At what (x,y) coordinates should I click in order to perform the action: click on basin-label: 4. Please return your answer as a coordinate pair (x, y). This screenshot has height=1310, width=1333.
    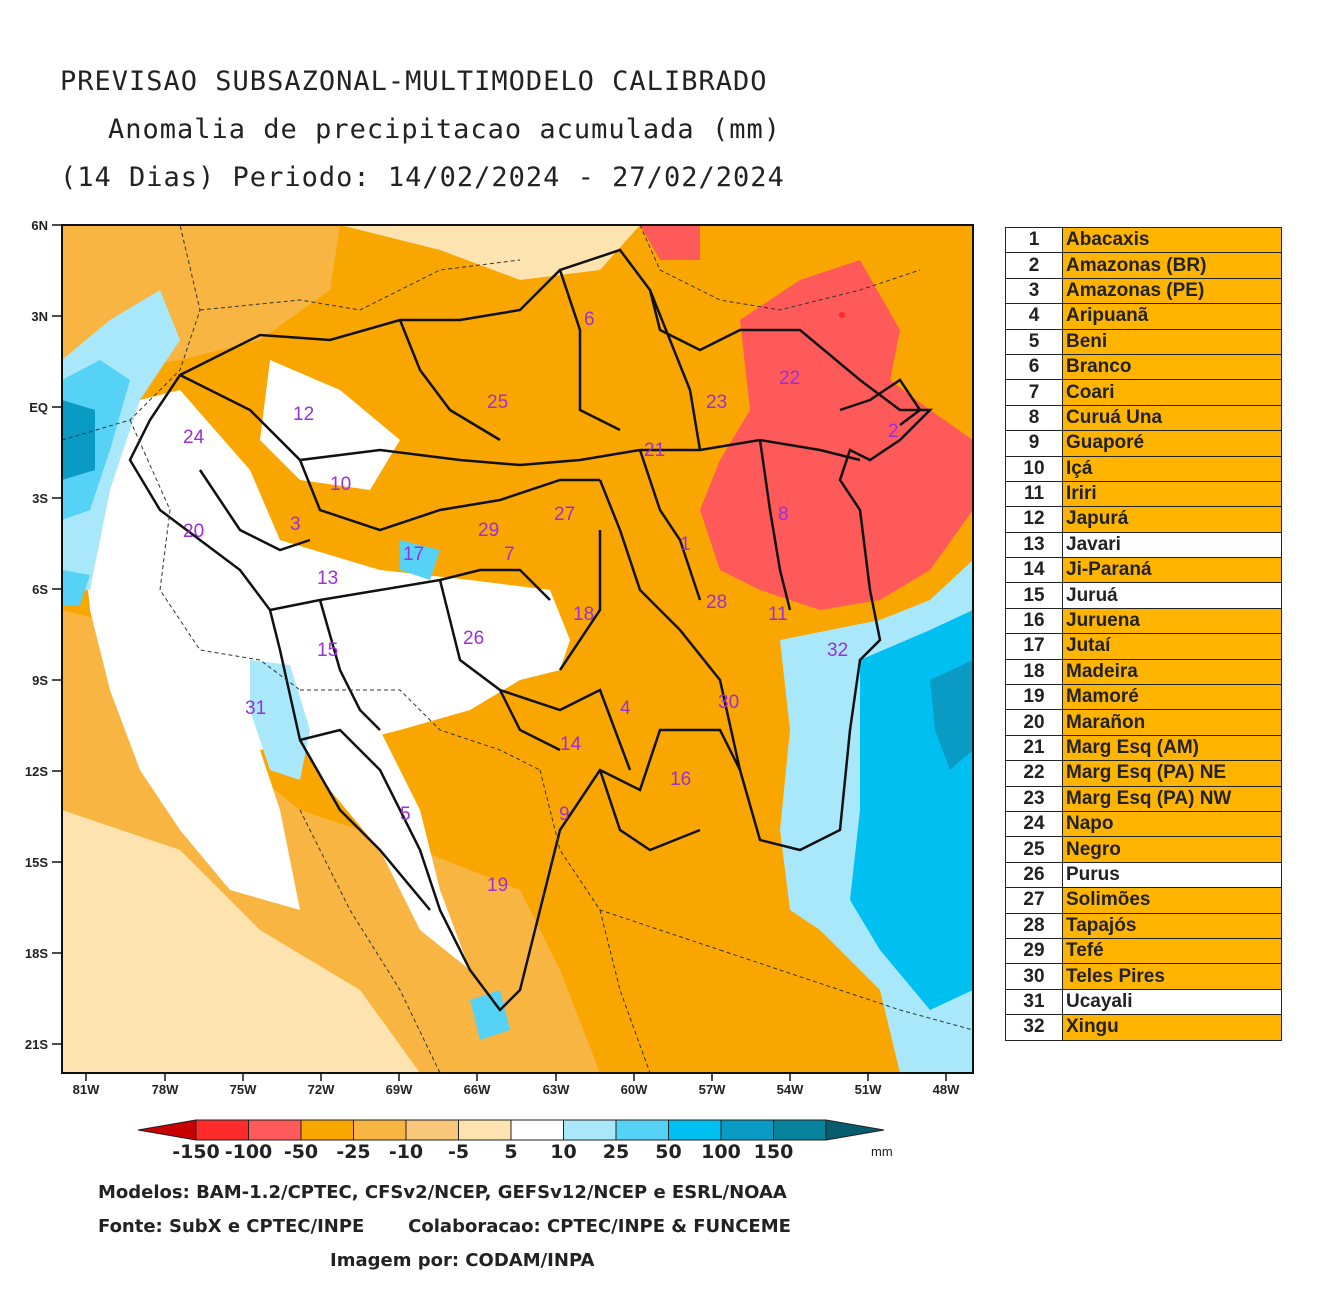
    Looking at the image, I should click on (625, 708).